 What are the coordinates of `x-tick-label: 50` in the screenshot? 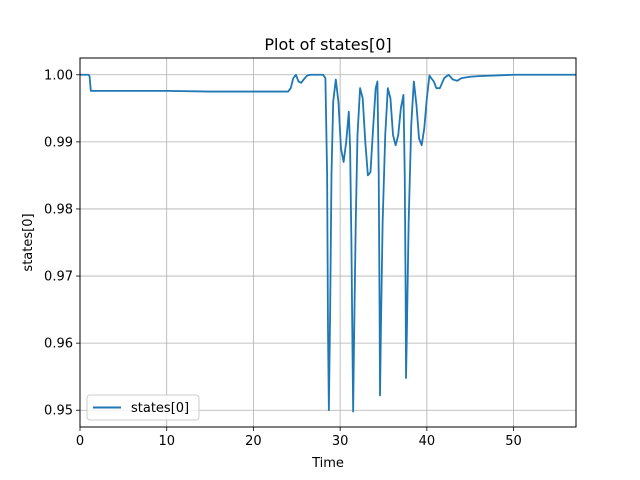 It's located at (513, 441).